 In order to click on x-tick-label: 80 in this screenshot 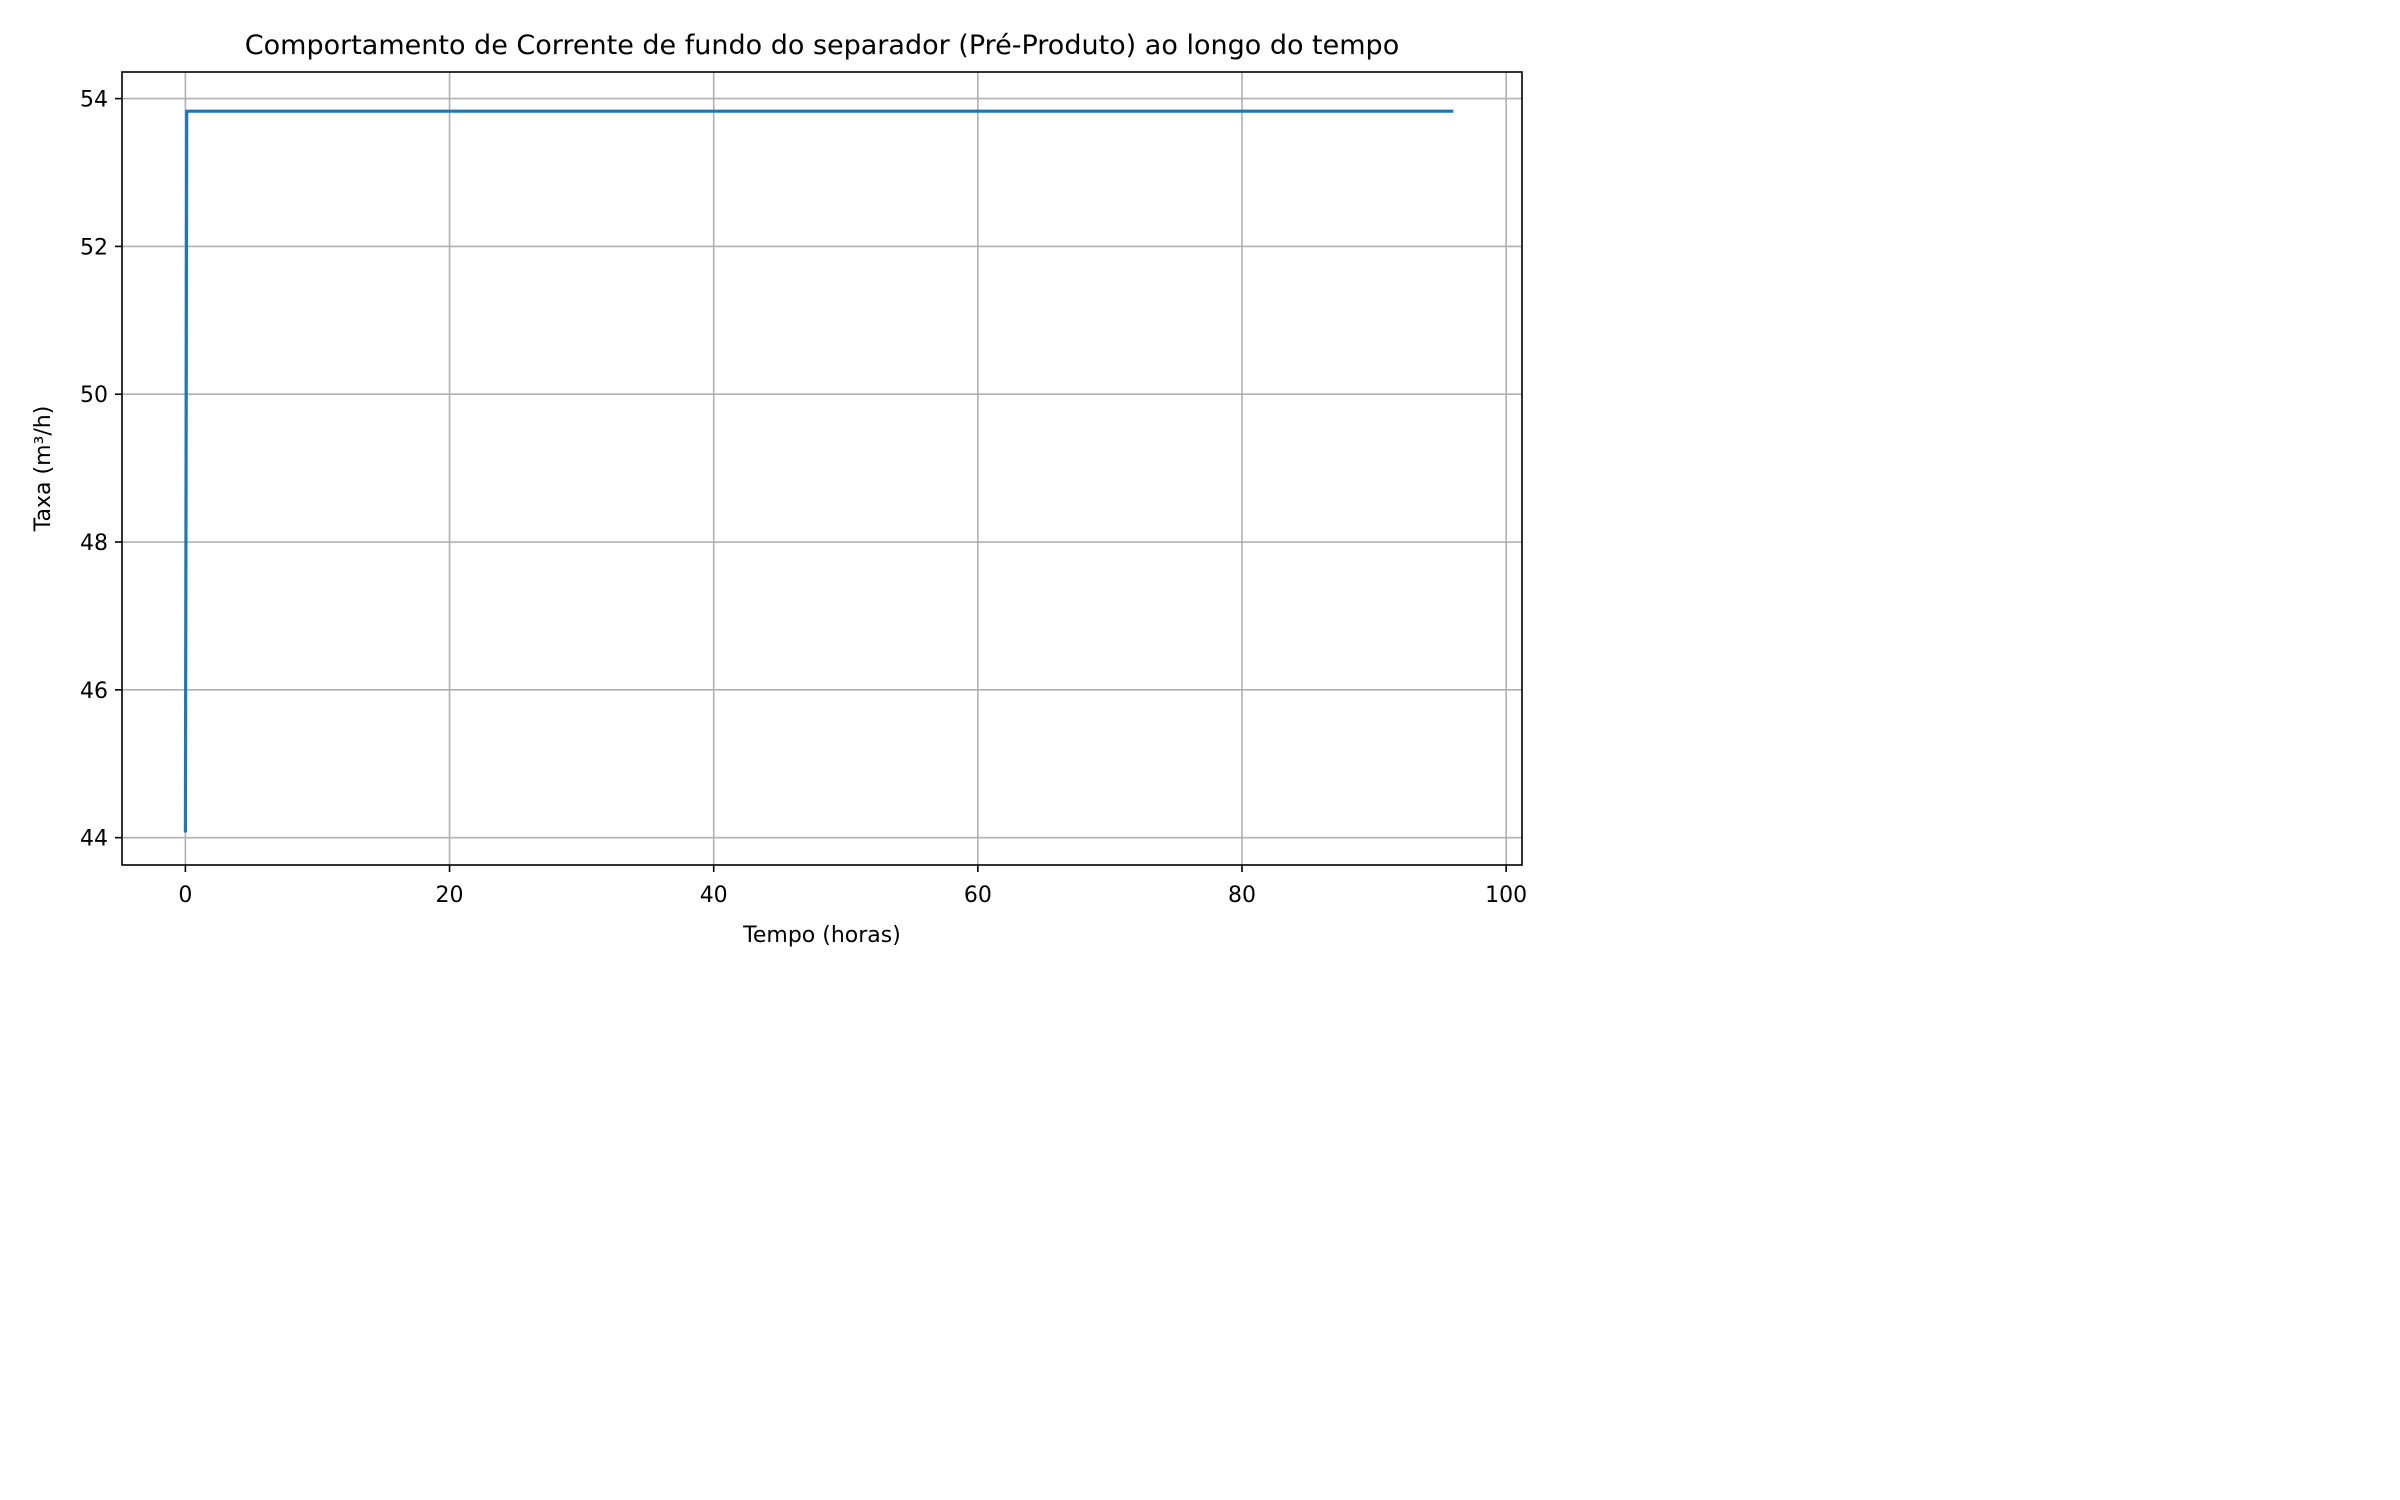, I will do `click(1242, 895)`.